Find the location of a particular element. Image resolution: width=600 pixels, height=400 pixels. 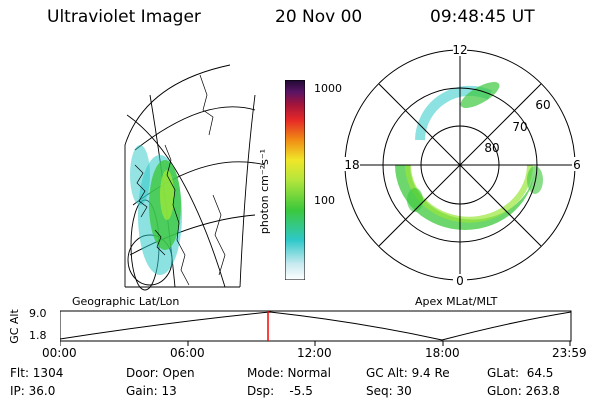

geographic-panel-label: Geographic Lat/Lon is located at coordinates (126, 301).